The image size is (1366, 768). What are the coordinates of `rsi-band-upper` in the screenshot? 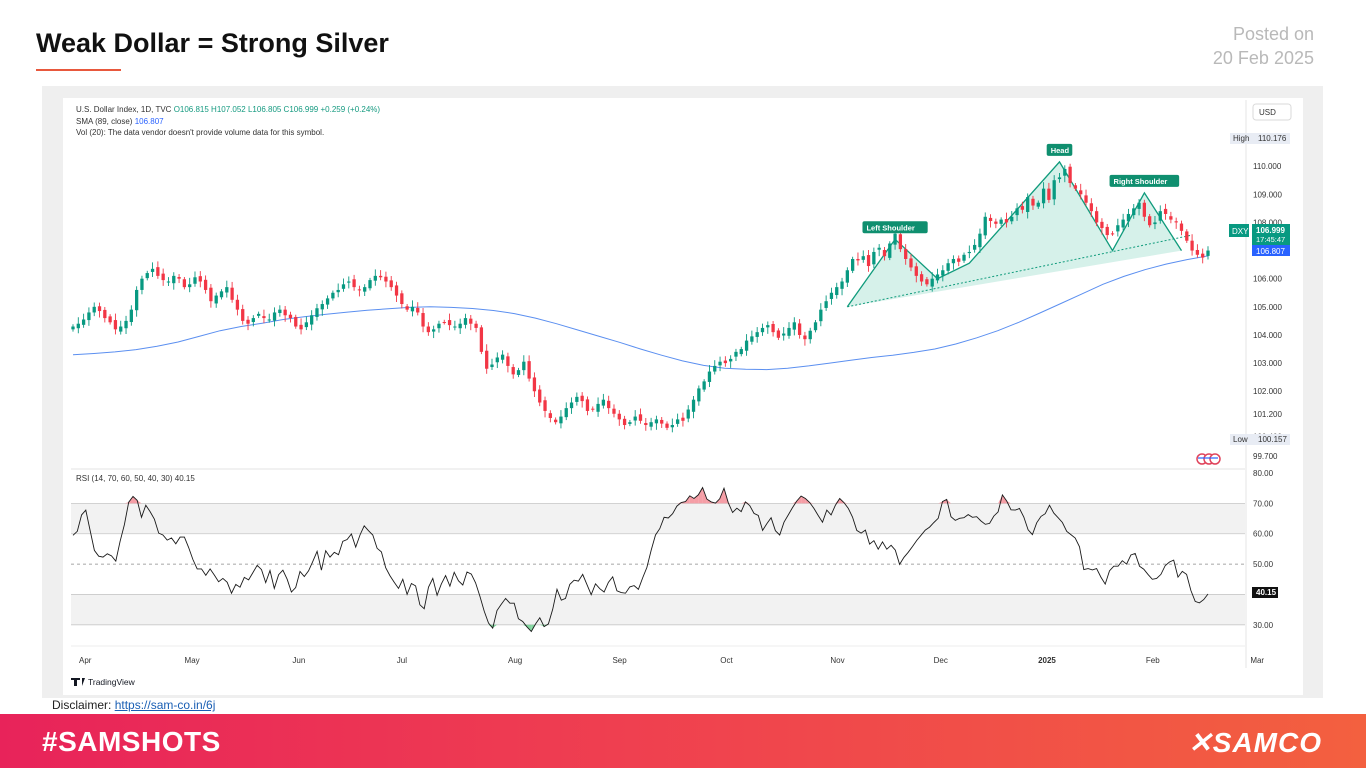 It's located at (658, 518).